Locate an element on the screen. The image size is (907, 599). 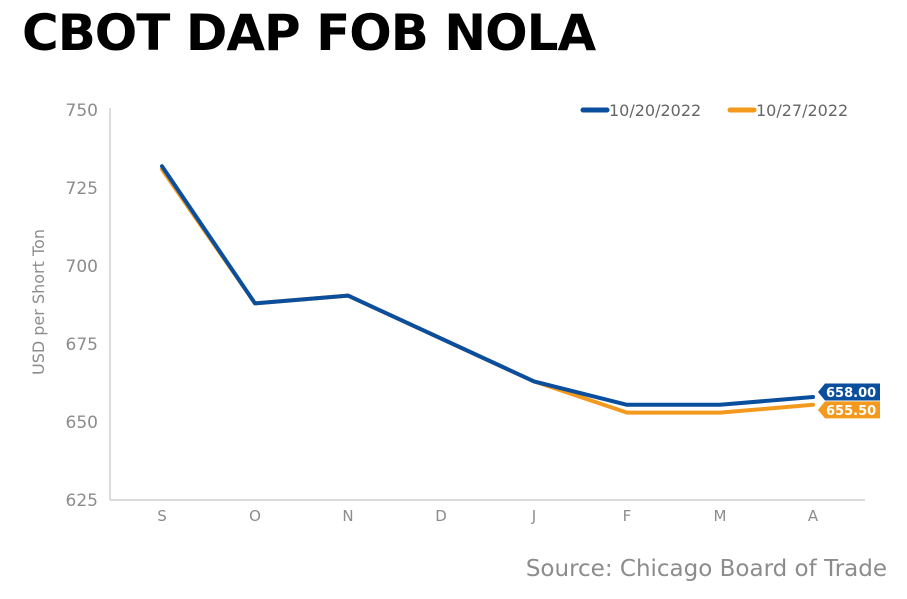
y-tick-labels: 625 650 675 700 725 750 is located at coordinates (82, 306).